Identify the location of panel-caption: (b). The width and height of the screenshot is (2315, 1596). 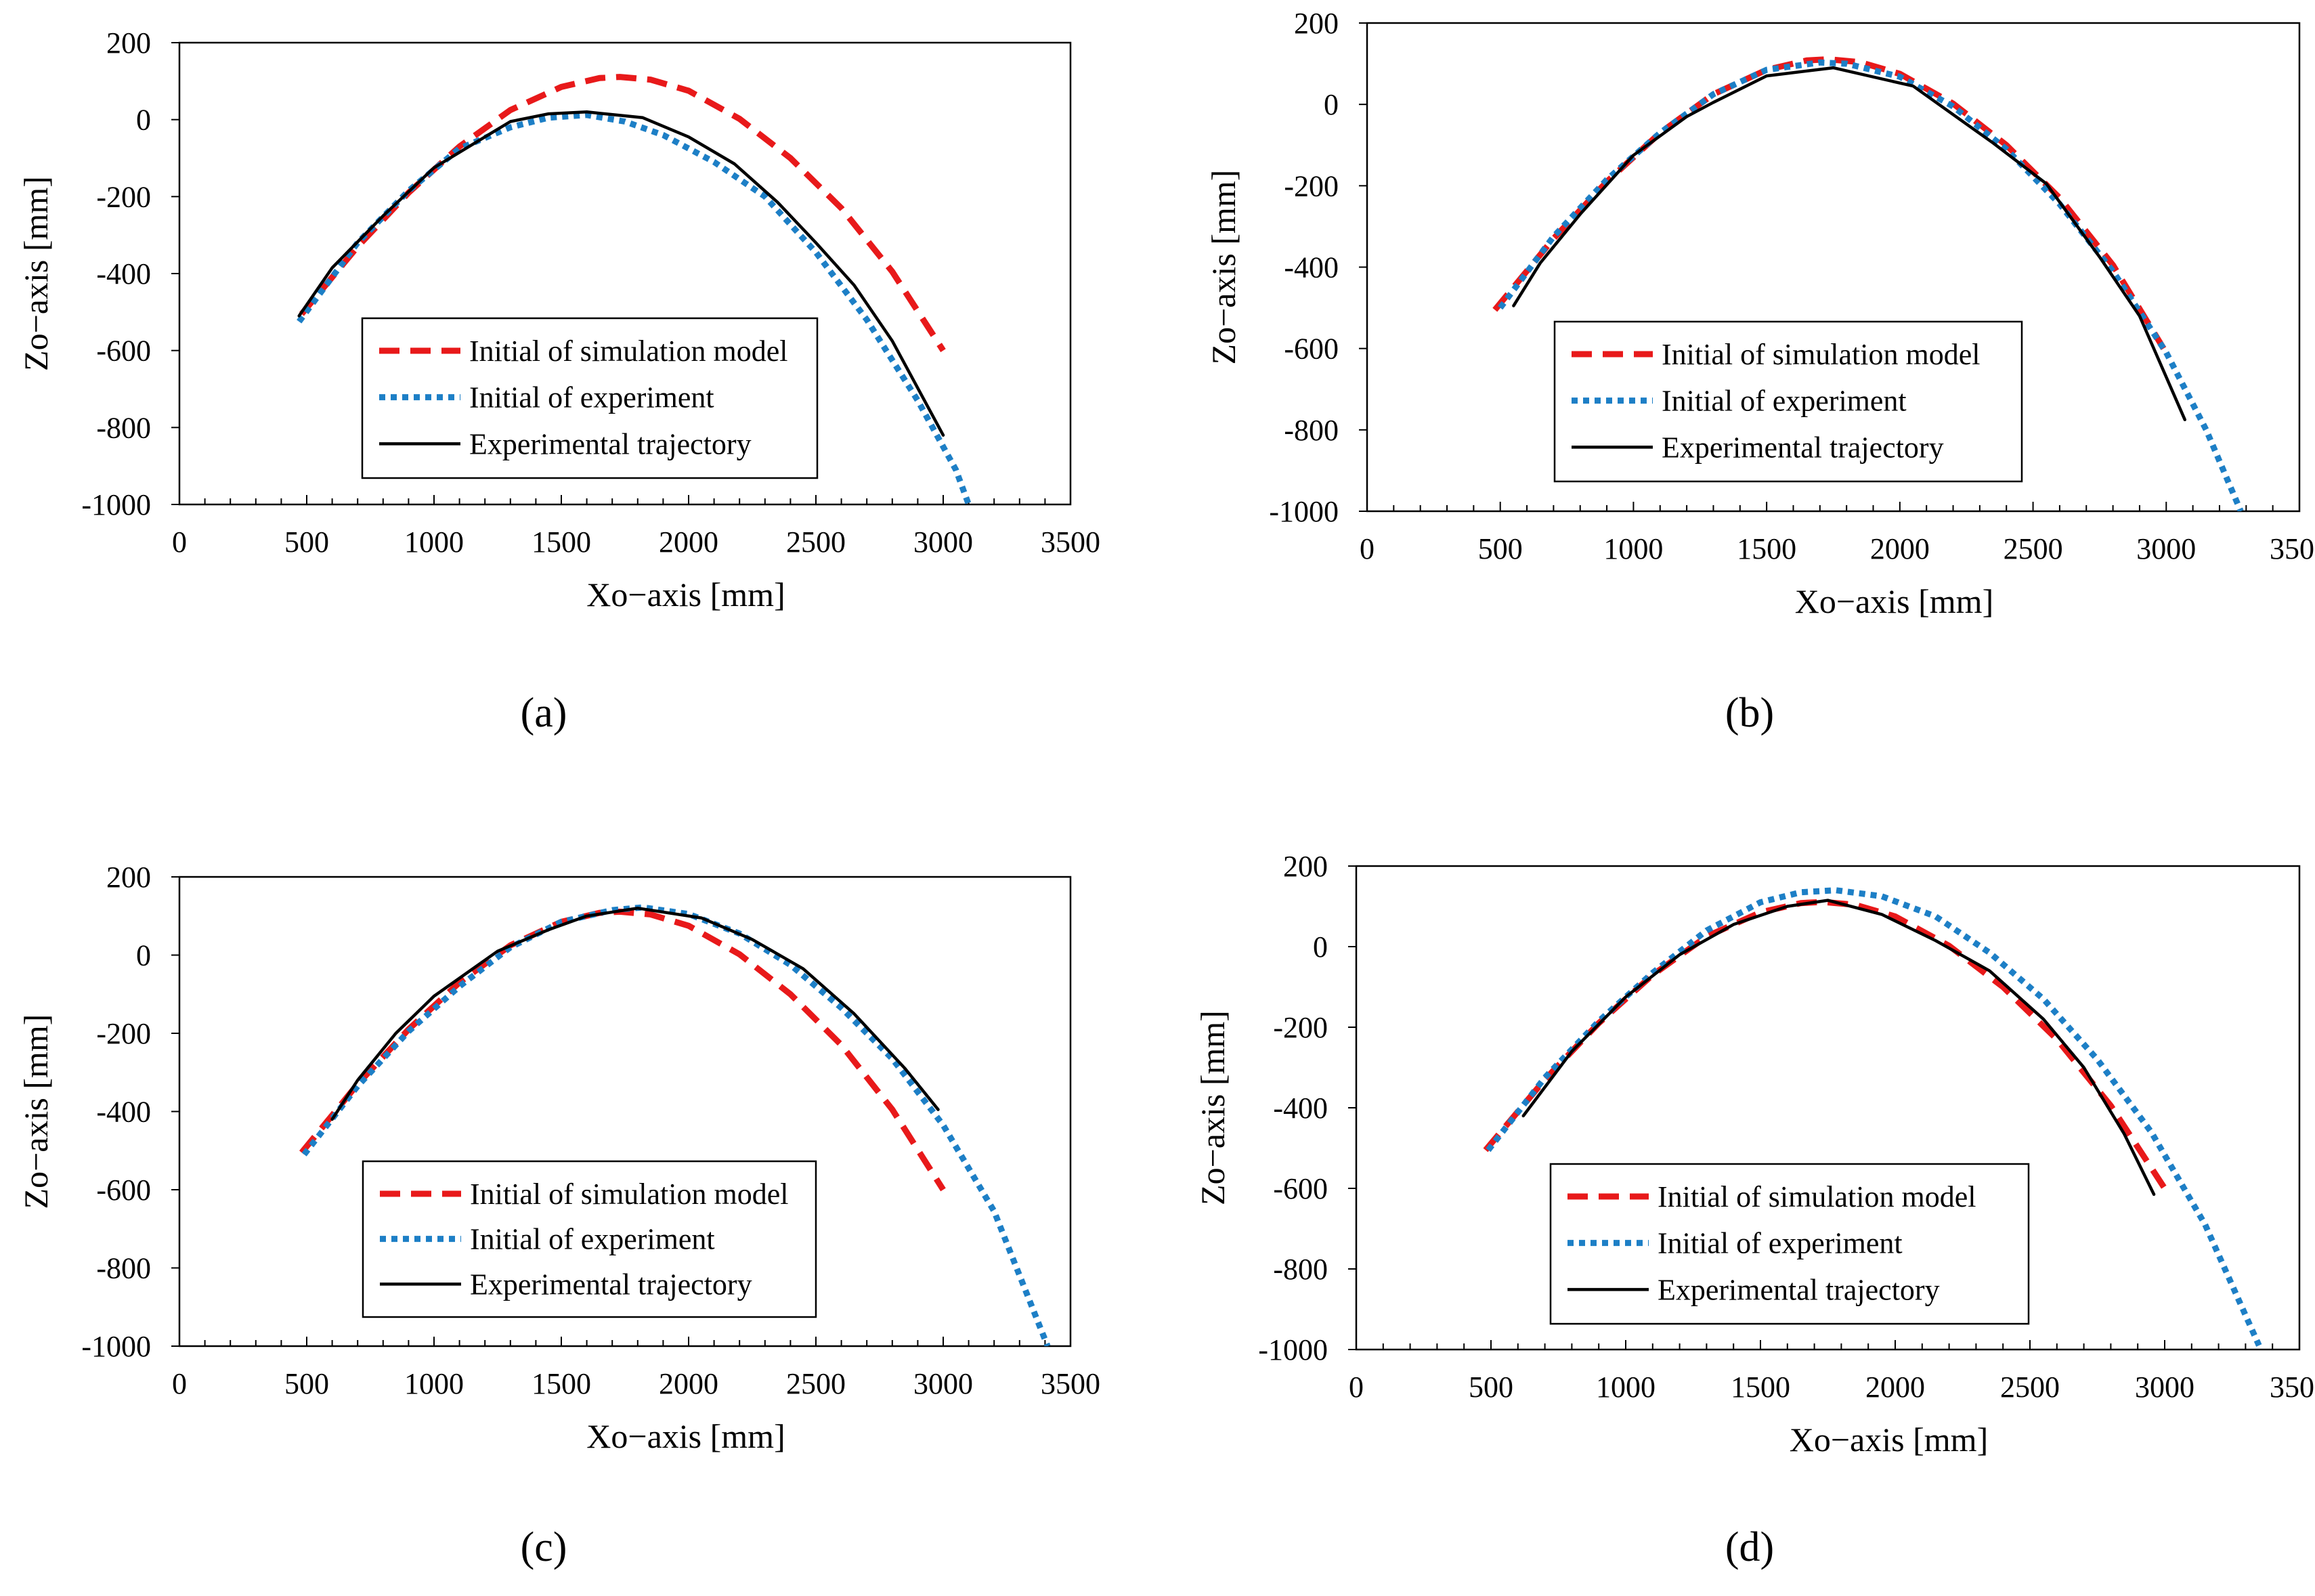
(1749, 713).